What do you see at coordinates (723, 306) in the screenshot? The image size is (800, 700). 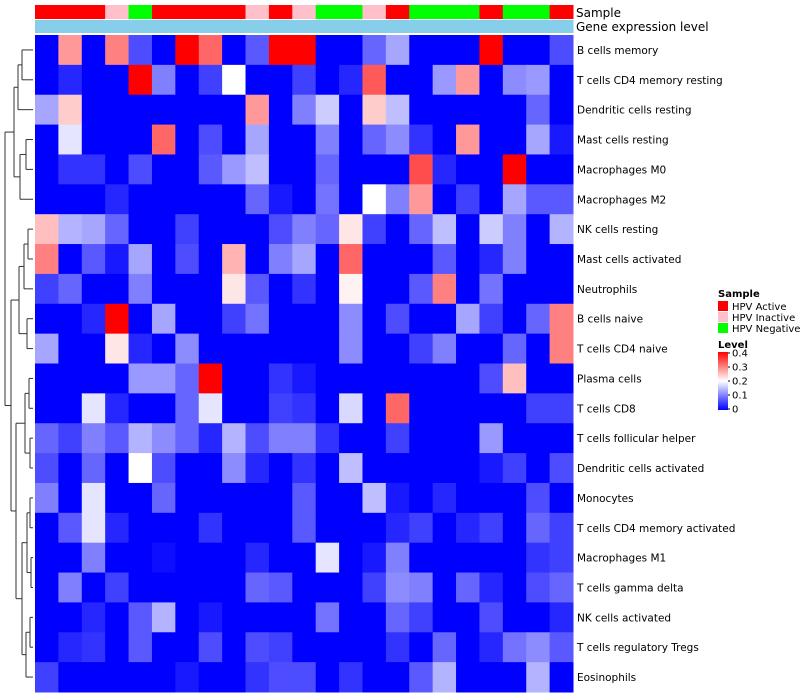 I see `legend-swatch-hpv-active` at bounding box center [723, 306].